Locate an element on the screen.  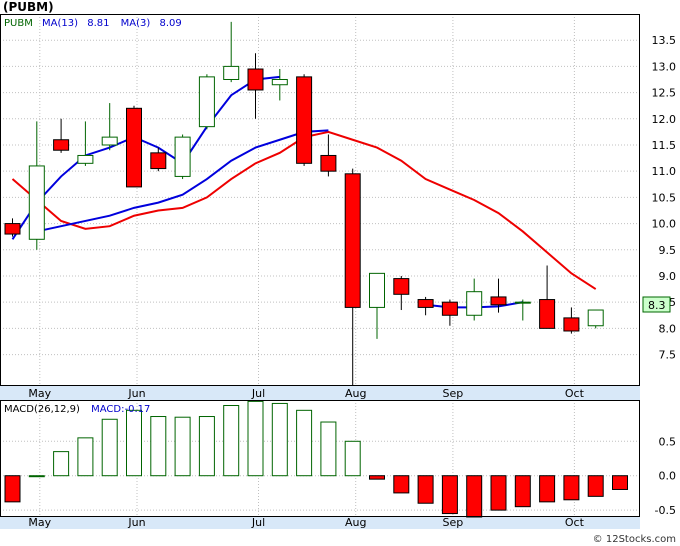
chart-title: (PUBM) is located at coordinates (28, 7).